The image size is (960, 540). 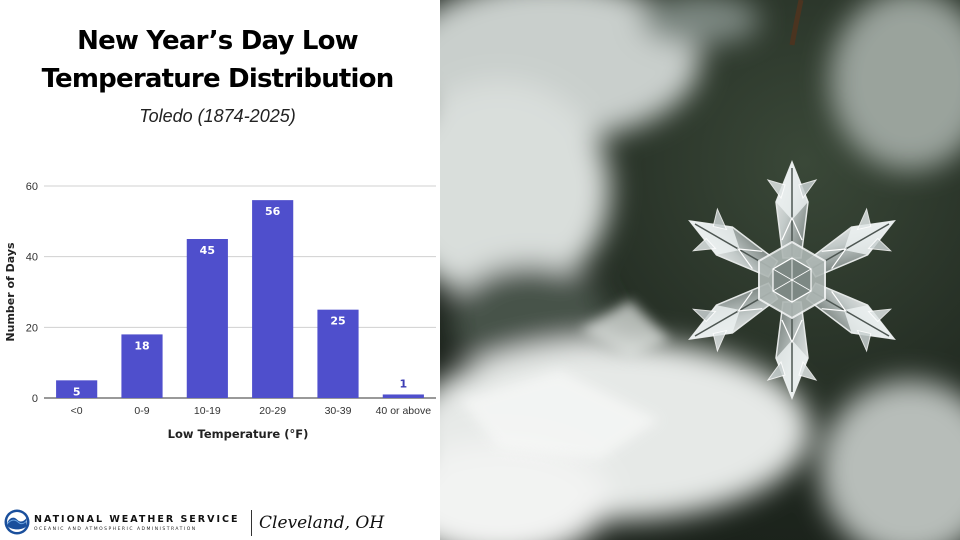 What do you see at coordinates (322, 523) in the screenshot?
I see `office-name: Cleveland, OH` at bounding box center [322, 523].